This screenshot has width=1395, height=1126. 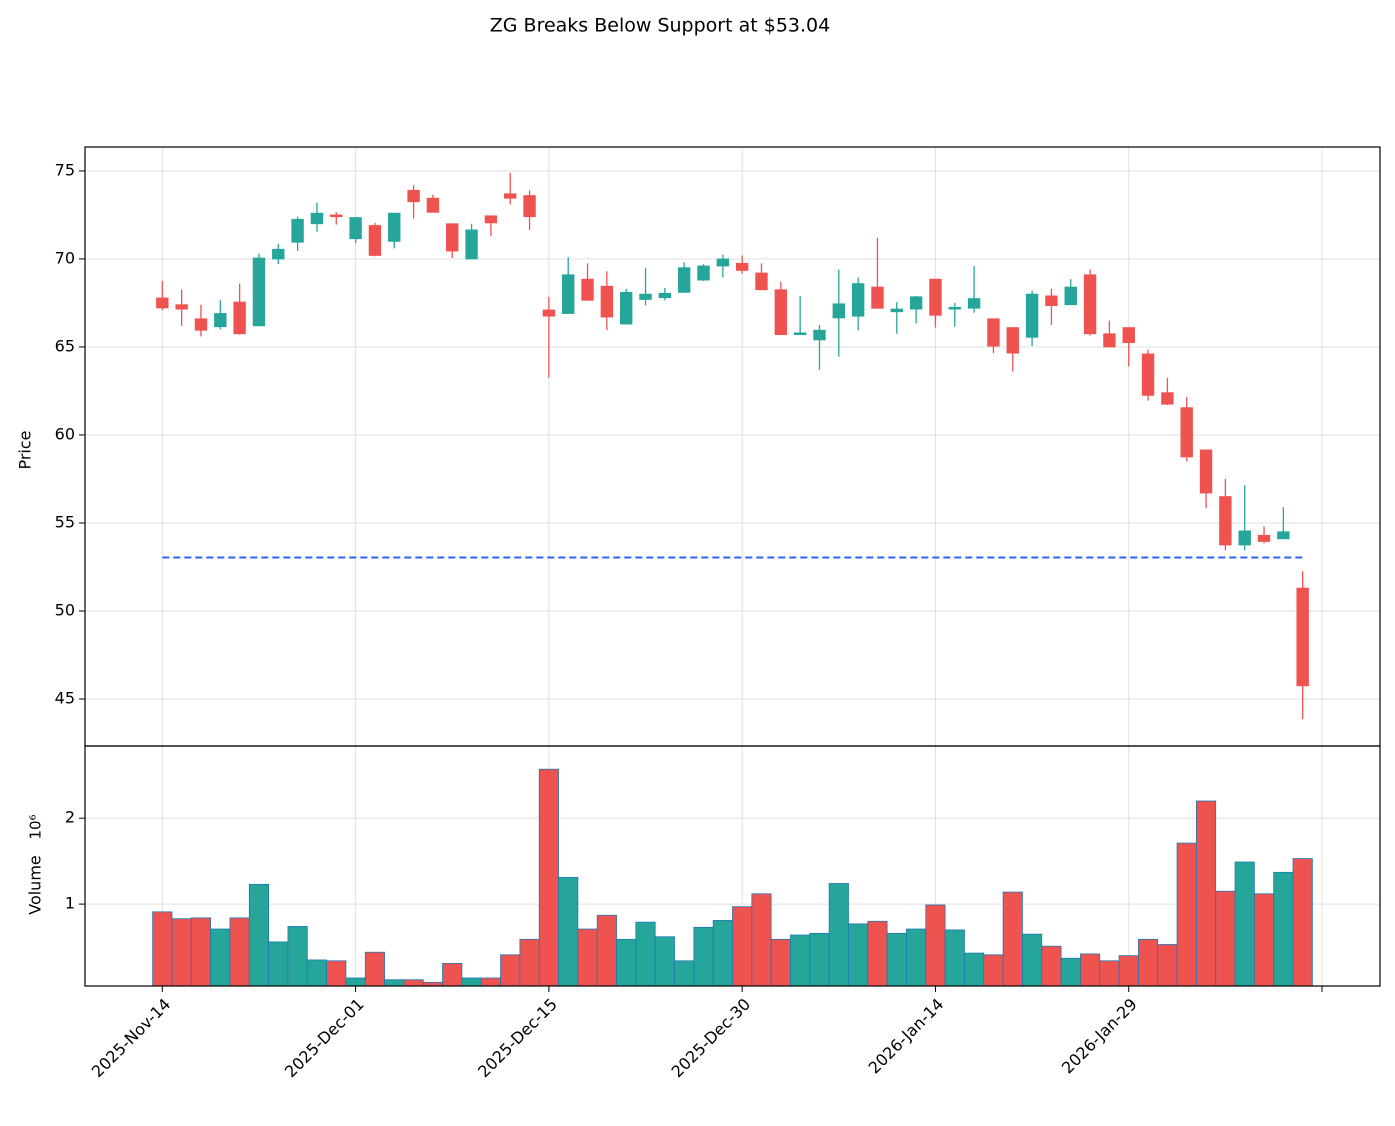 What do you see at coordinates (65, 609) in the screenshot?
I see `y-tick-label: 50` at bounding box center [65, 609].